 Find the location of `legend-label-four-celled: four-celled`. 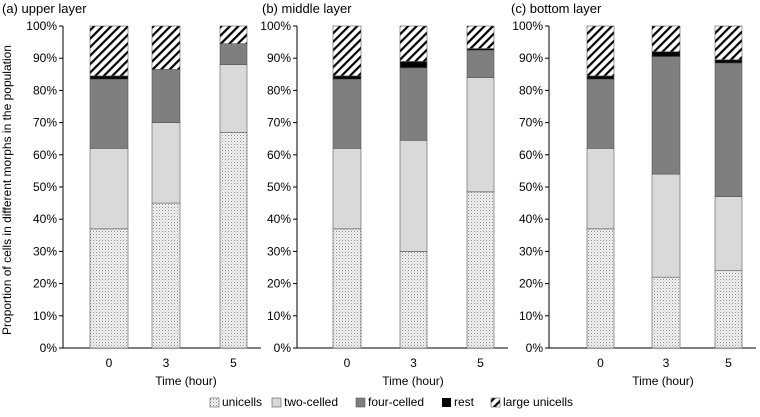

legend-label-four-celled: four-celled is located at coordinates (396, 402).